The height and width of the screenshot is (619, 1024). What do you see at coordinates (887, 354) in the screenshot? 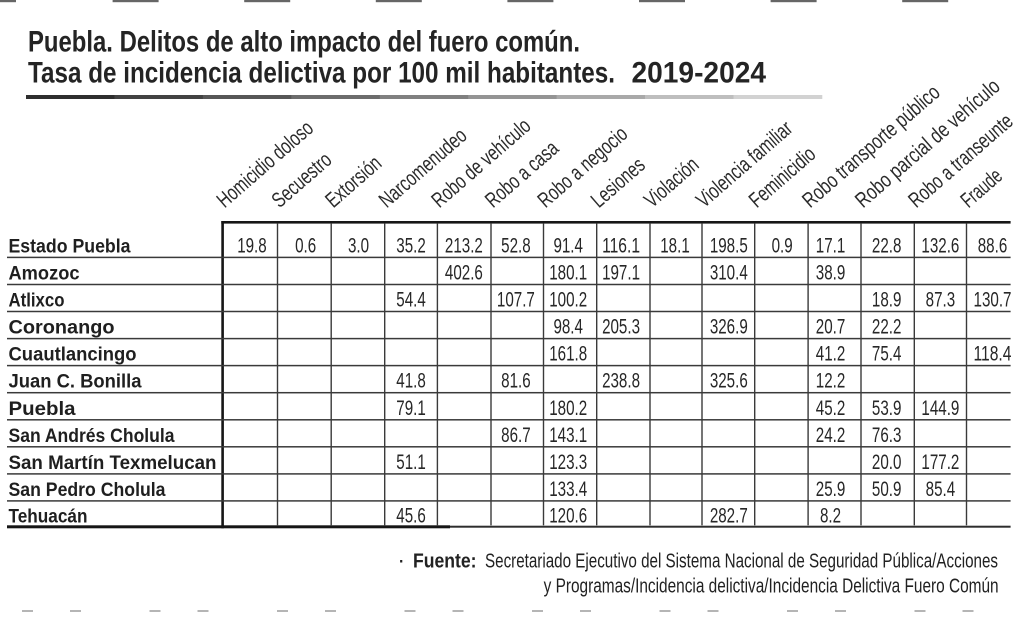
I see `svg-text: 75.4` at bounding box center [887, 354].